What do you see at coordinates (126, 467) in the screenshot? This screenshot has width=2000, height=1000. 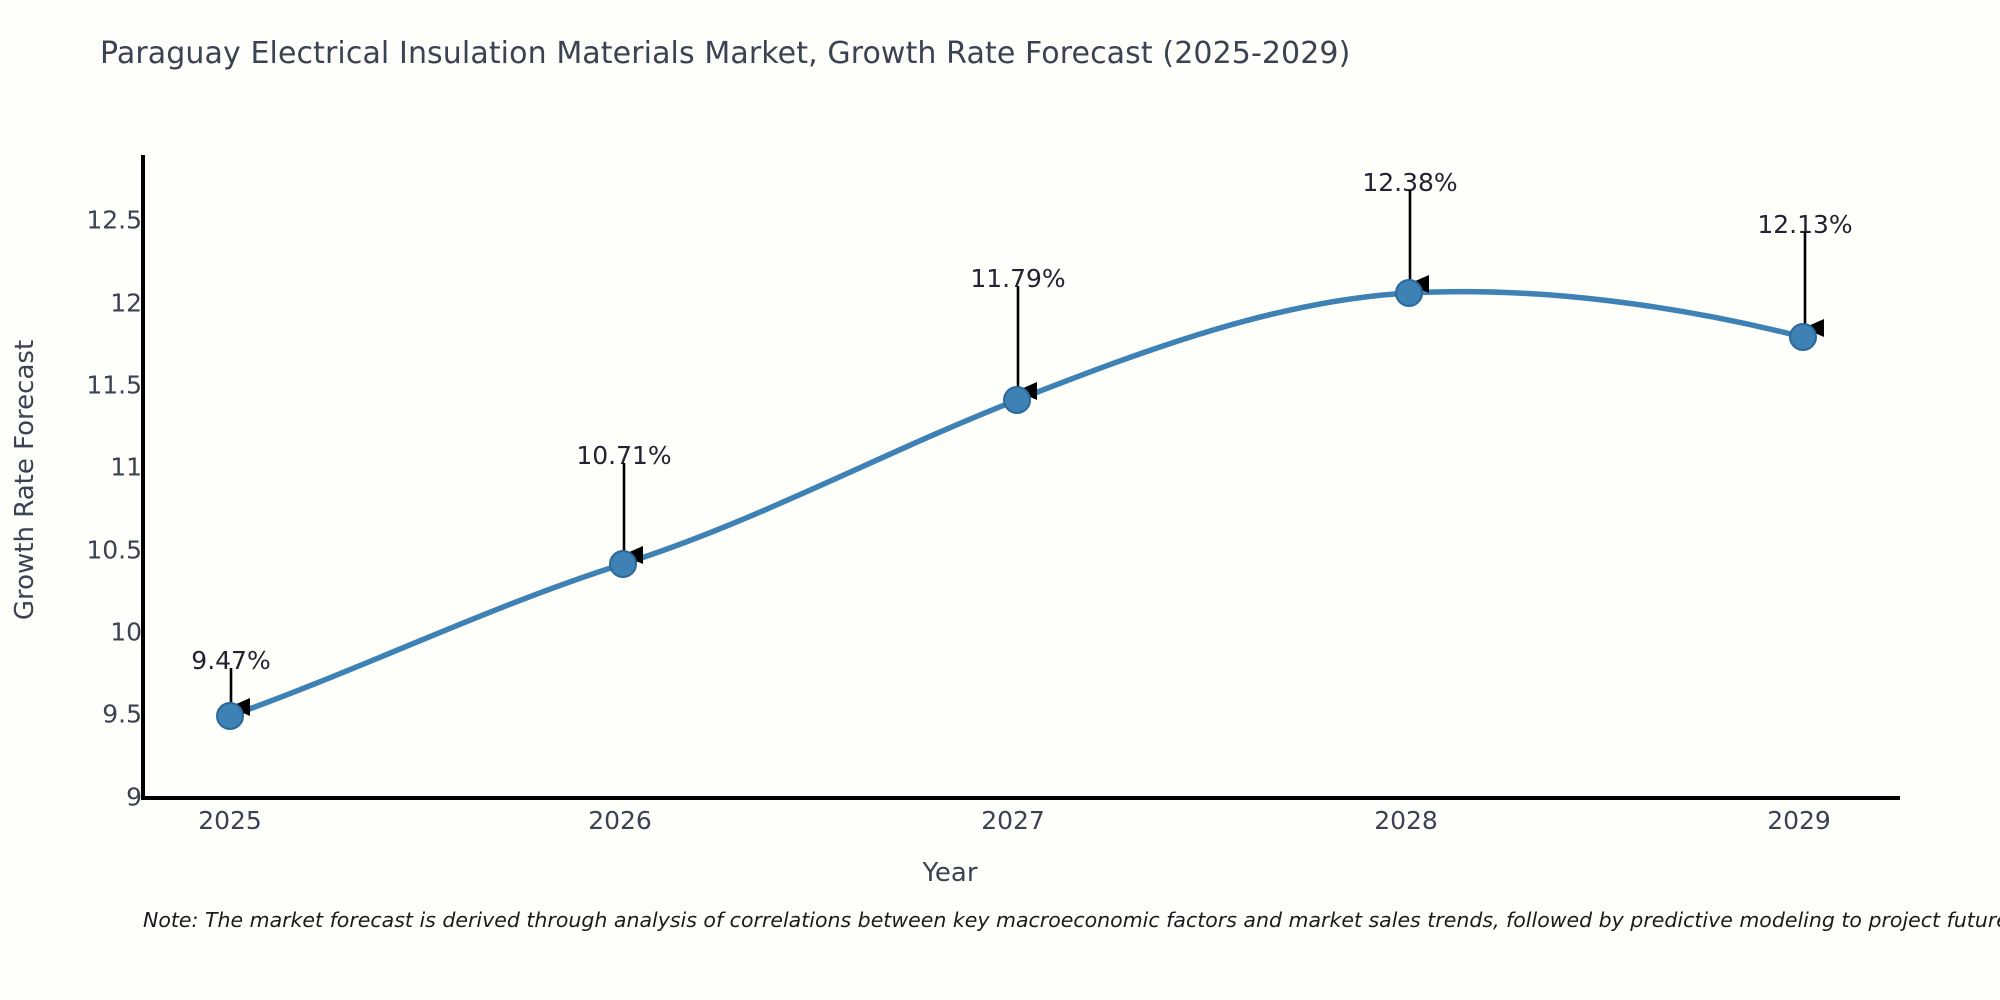 I see `y-tick-label: 11` at bounding box center [126, 467].